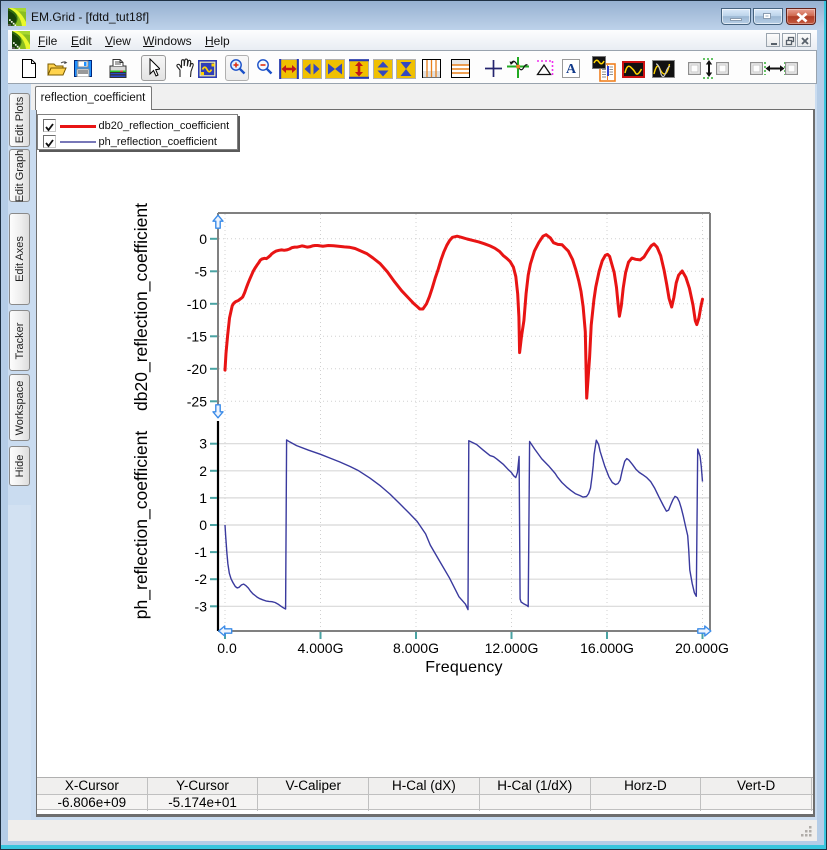 This screenshot has width=827, height=850. Describe the element at coordinates (571, 69) in the screenshot. I see `svg-text: A` at that location.